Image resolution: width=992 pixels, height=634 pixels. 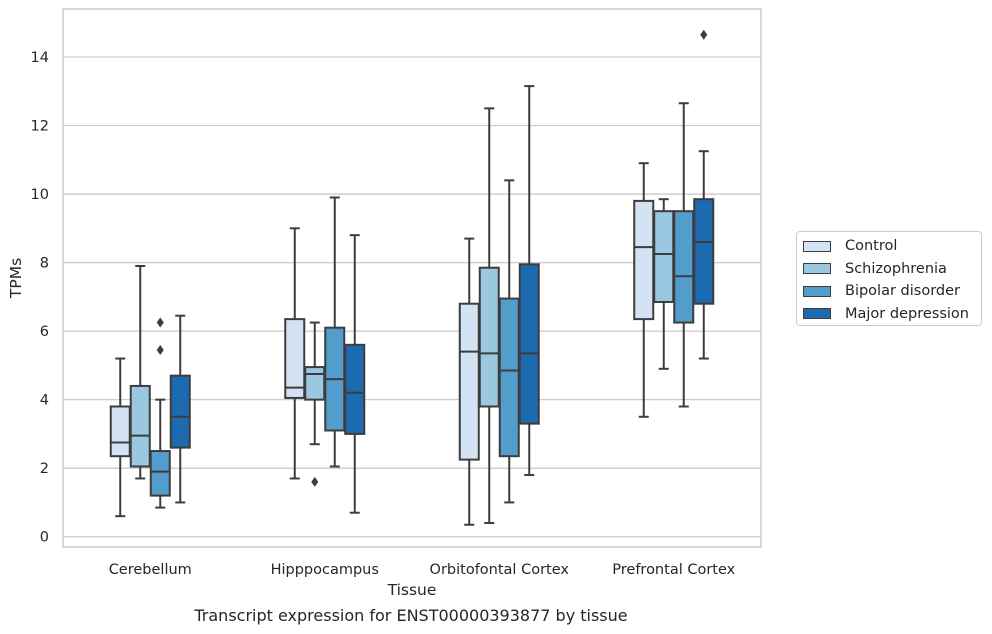 I want to click on x-axis-label: Tissue, so click(x=412, y=590).